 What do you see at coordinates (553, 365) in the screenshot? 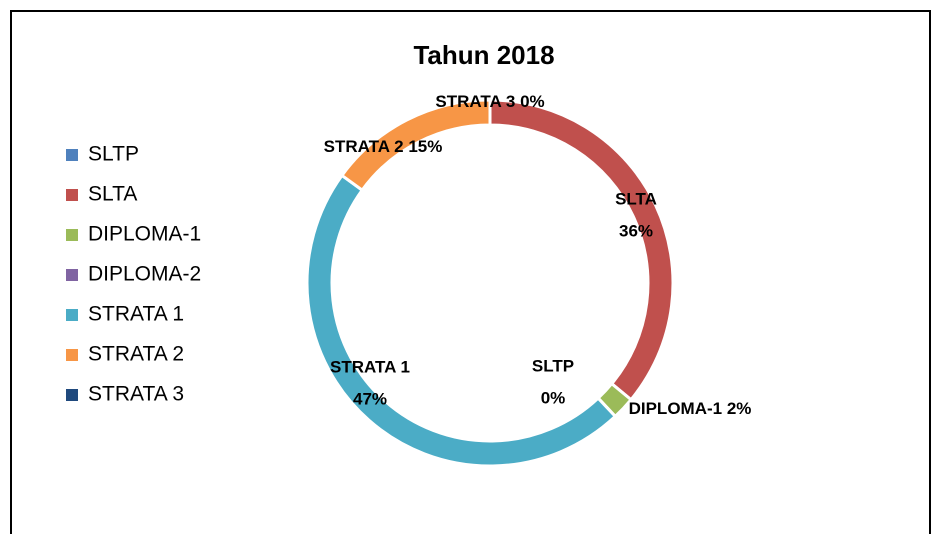
I see `data-label-name: SLTP` at bounding box center [553, 365].